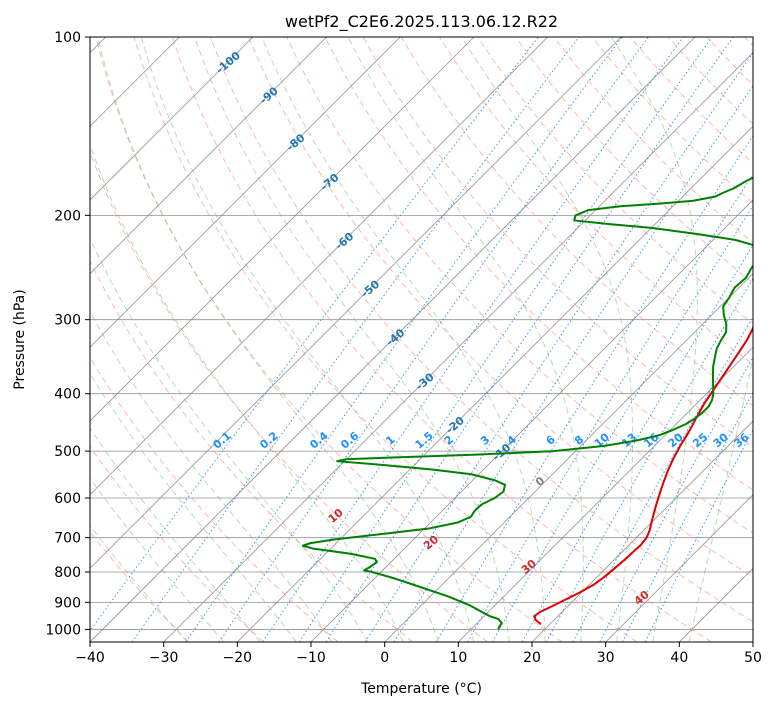 This screenshot has width=775, height=708. Describe the element at coordinates (421, 689) in the screenshot. I see `x-axis-label: Temperature (°C)` at that location.